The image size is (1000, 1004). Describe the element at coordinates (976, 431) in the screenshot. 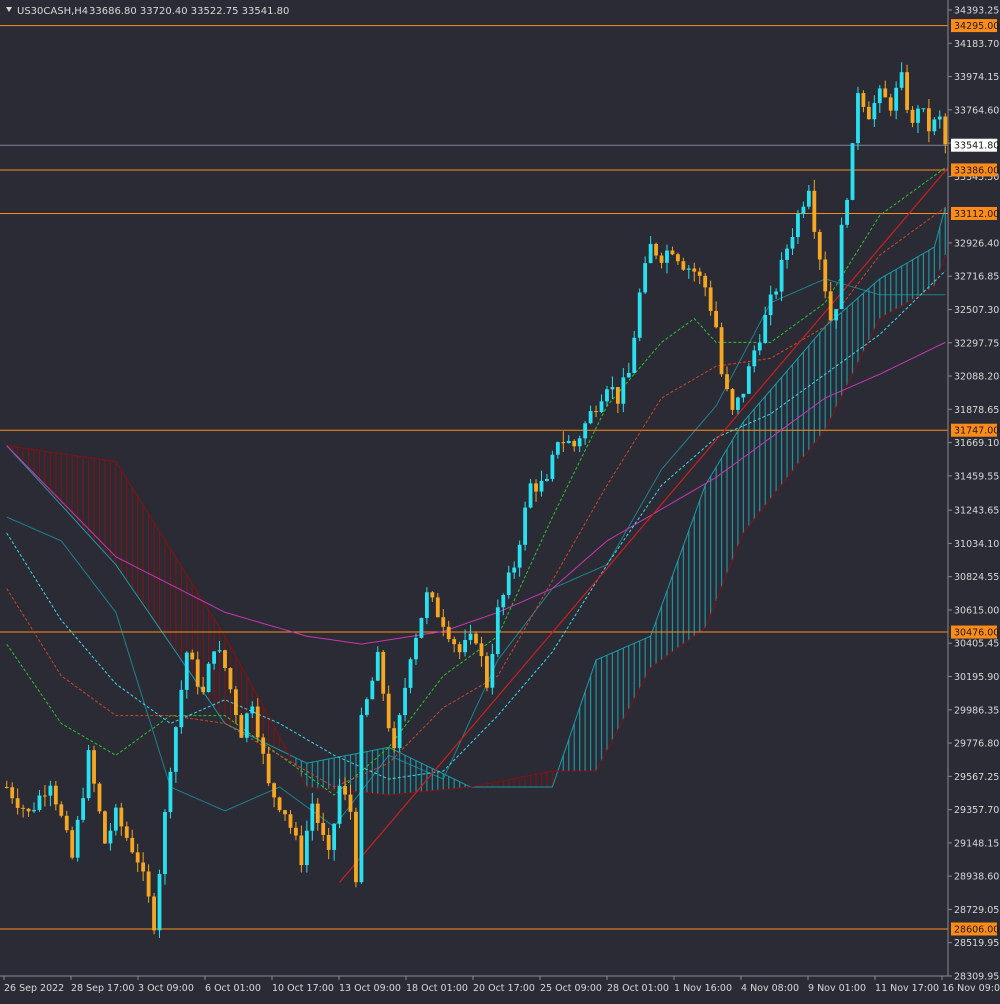

I see `level-tag-label: 31747.00` at that location.